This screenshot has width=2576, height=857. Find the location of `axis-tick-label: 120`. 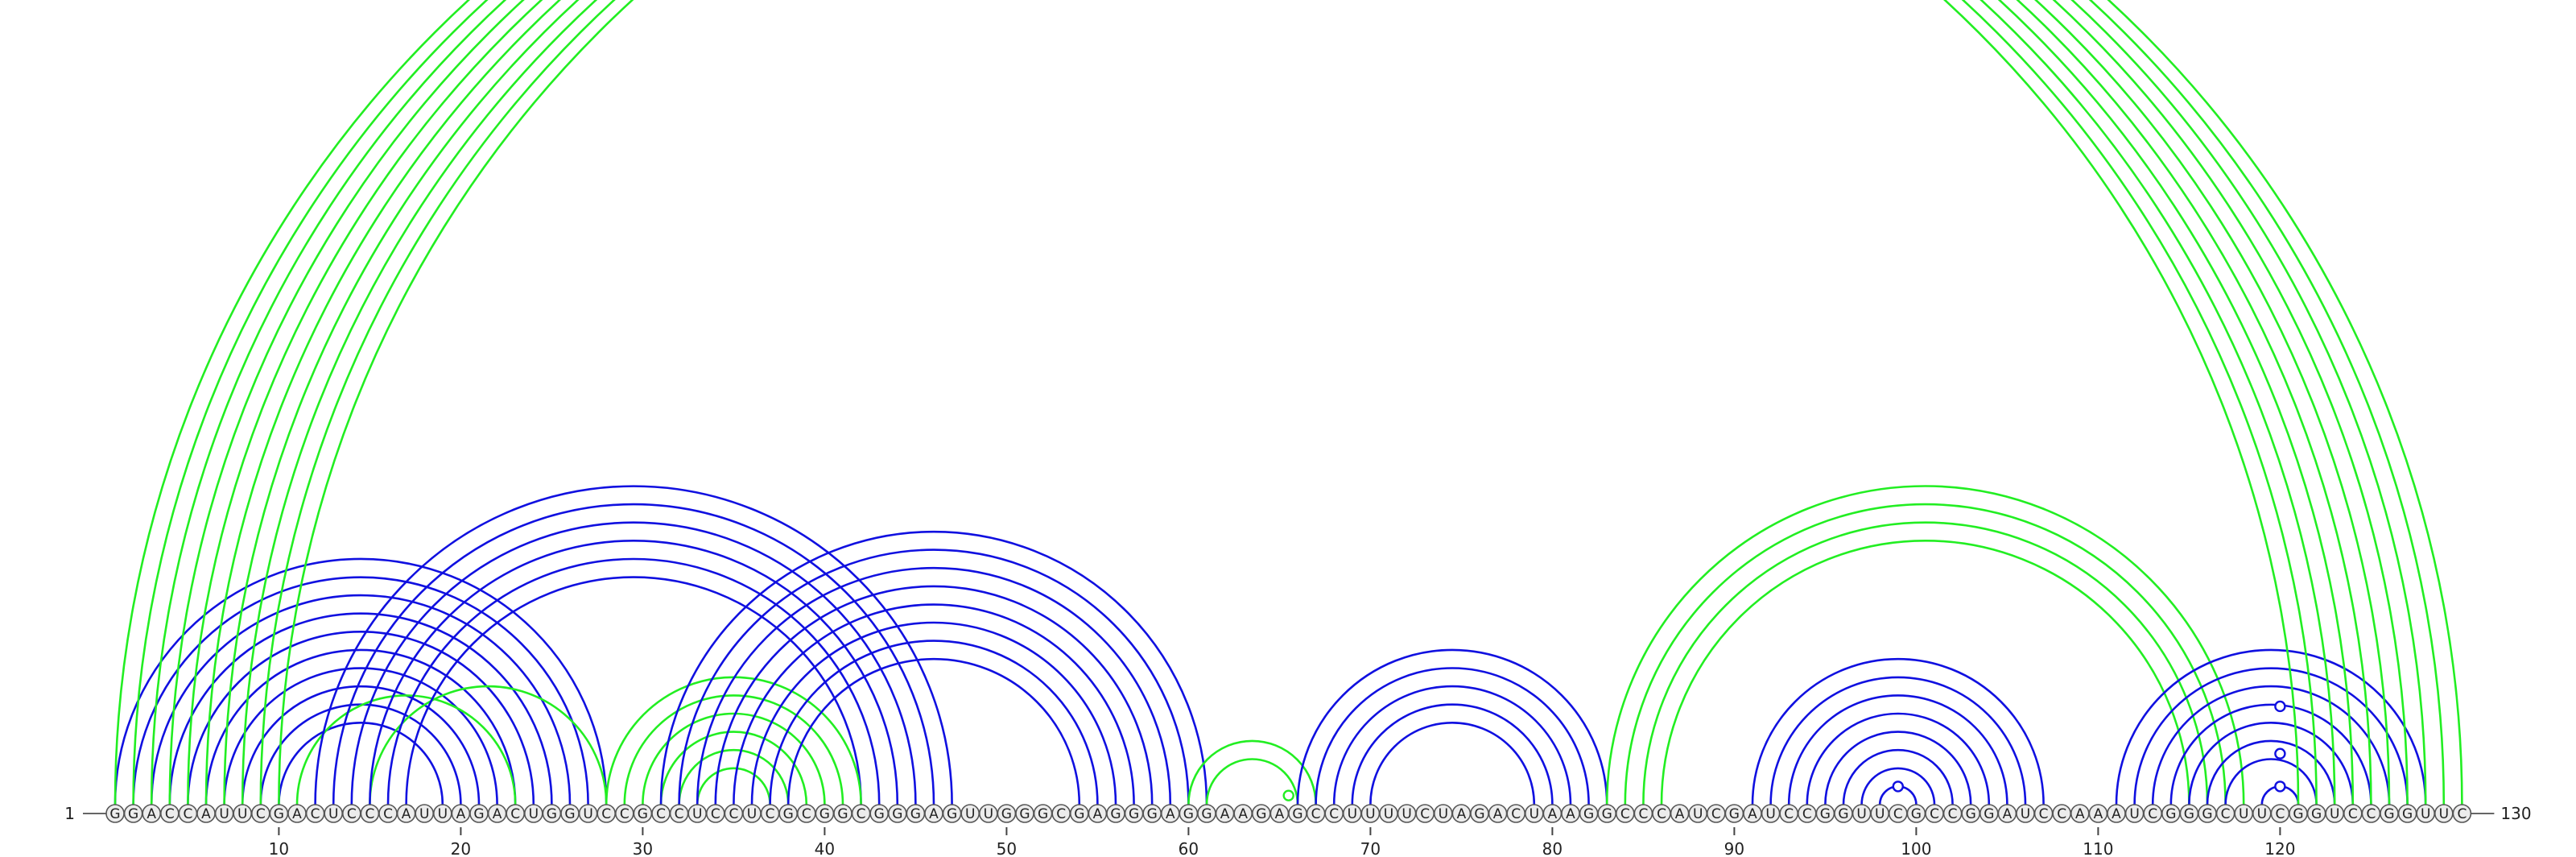

axis-tick-label: 120 is located at coordinates (2279, 848).